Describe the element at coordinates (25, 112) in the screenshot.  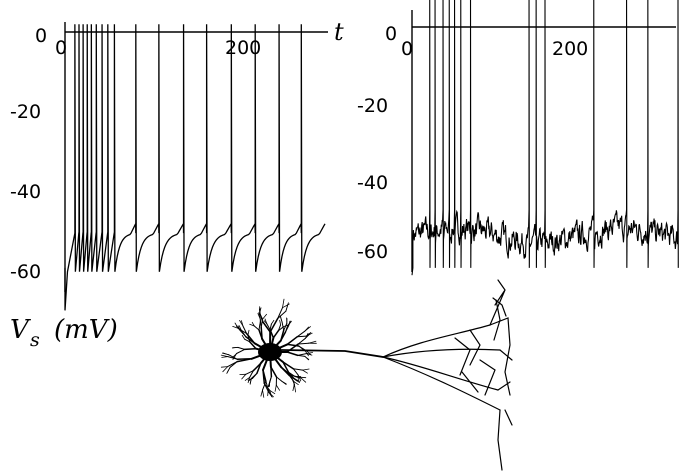
I see `left-y-tick-20: -20` at that location.